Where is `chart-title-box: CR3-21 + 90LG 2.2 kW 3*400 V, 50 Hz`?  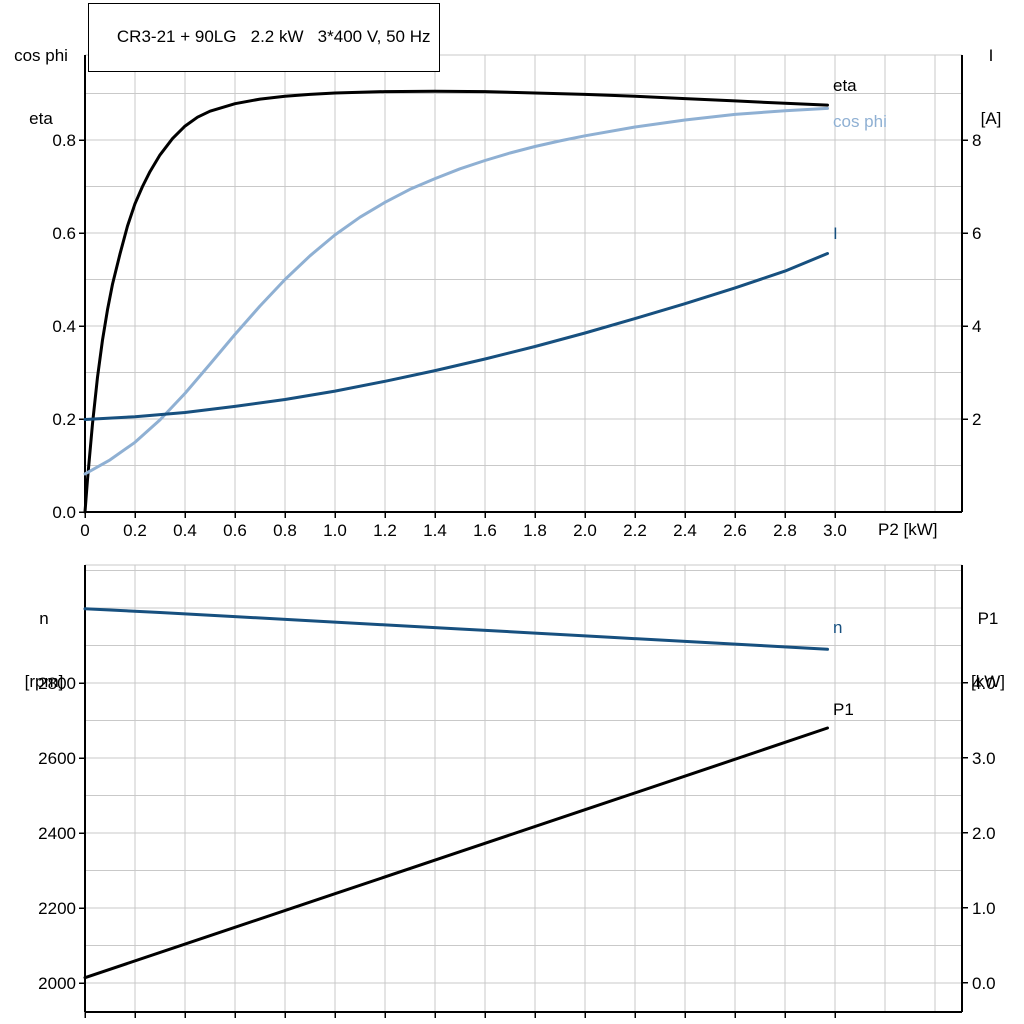
chart-title-box: CR3-21 + 90LG 2.2 kW 3*400 V, 50 Hz is located at coordinates (264, 37).